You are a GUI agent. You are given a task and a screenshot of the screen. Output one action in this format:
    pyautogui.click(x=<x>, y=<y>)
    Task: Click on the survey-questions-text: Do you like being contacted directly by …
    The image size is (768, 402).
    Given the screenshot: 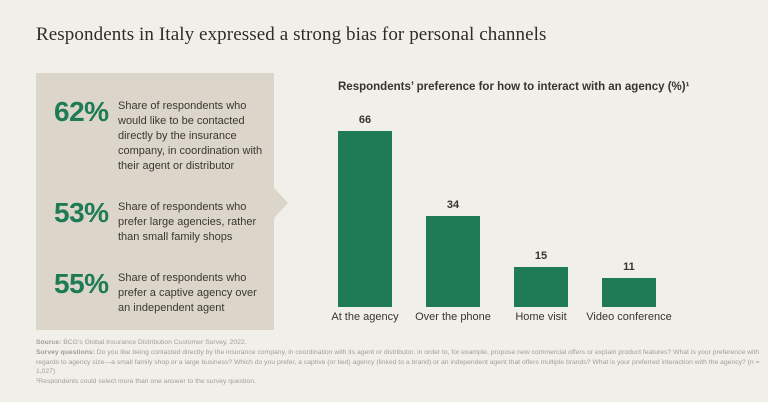 What is the action you would take?
    pyautogui.click(x=398, y=362)
    